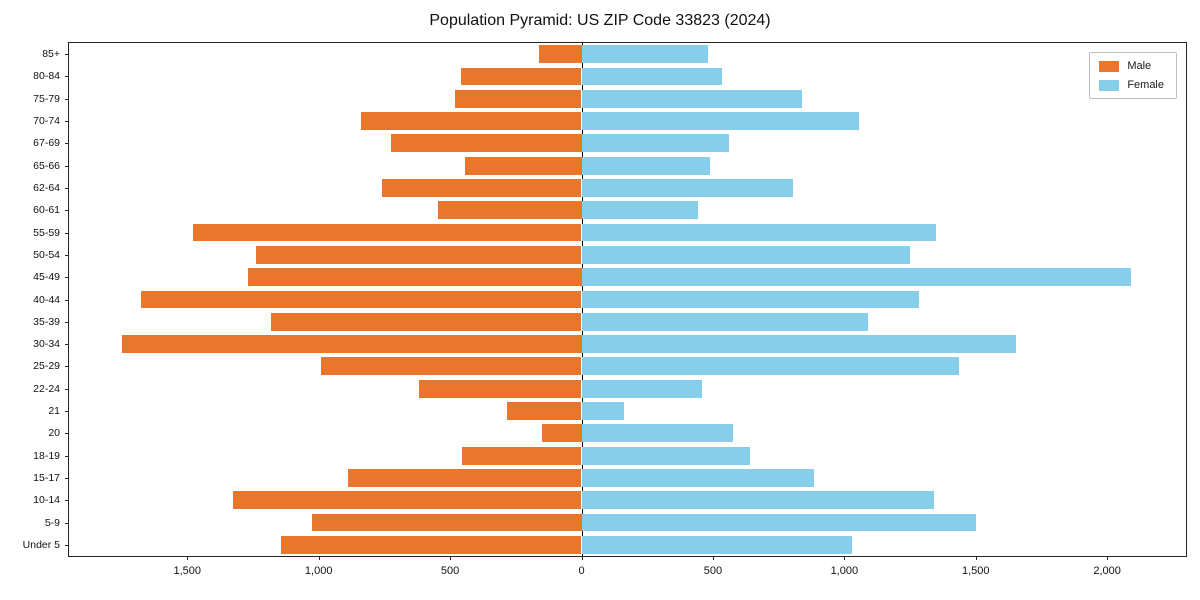  Describe the element at coordinates (46, 121) in the screenshot. I see `y-axis-label-70-74: 70-74` at that location.